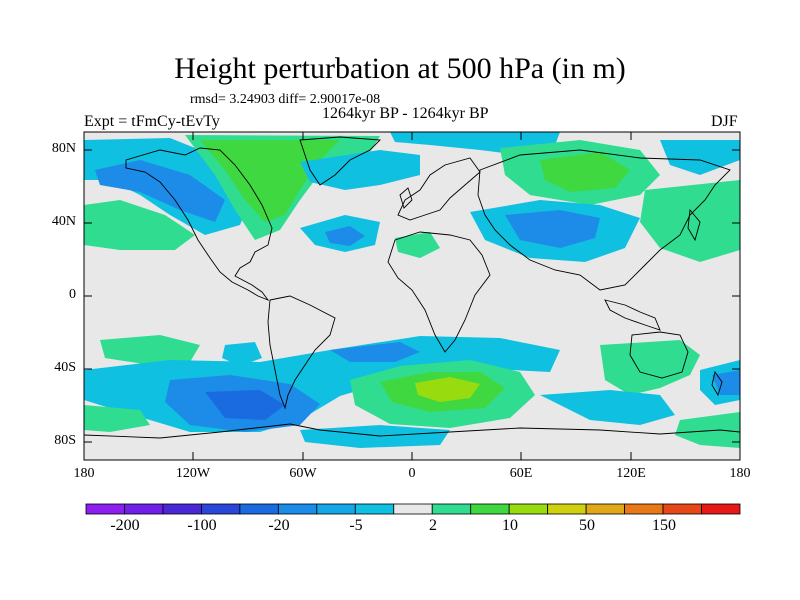  Describe the element at coordinates (717, 383) in the screenshot. I see `coastline-new-zealand` at that location.